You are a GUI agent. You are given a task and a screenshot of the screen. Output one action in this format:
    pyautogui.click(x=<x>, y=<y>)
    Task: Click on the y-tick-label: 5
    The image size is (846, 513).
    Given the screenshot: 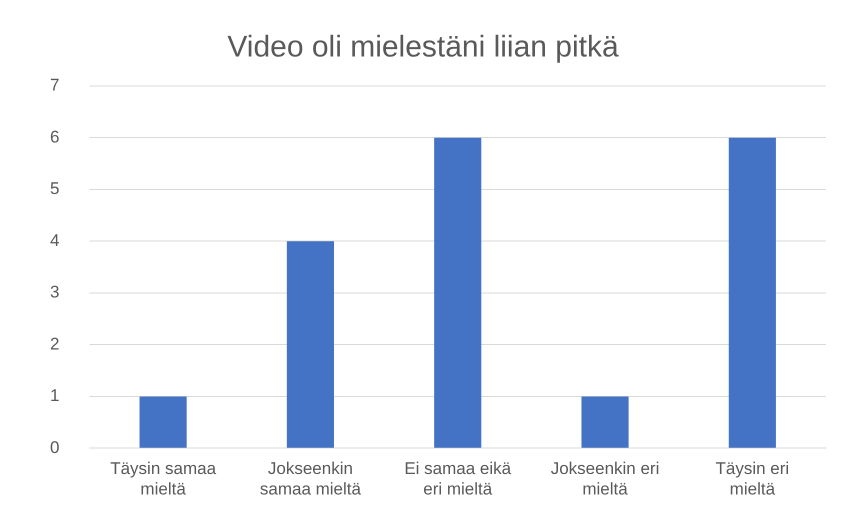 What is the action you would take?
    pyautogui.click(x=55, y=188)
    